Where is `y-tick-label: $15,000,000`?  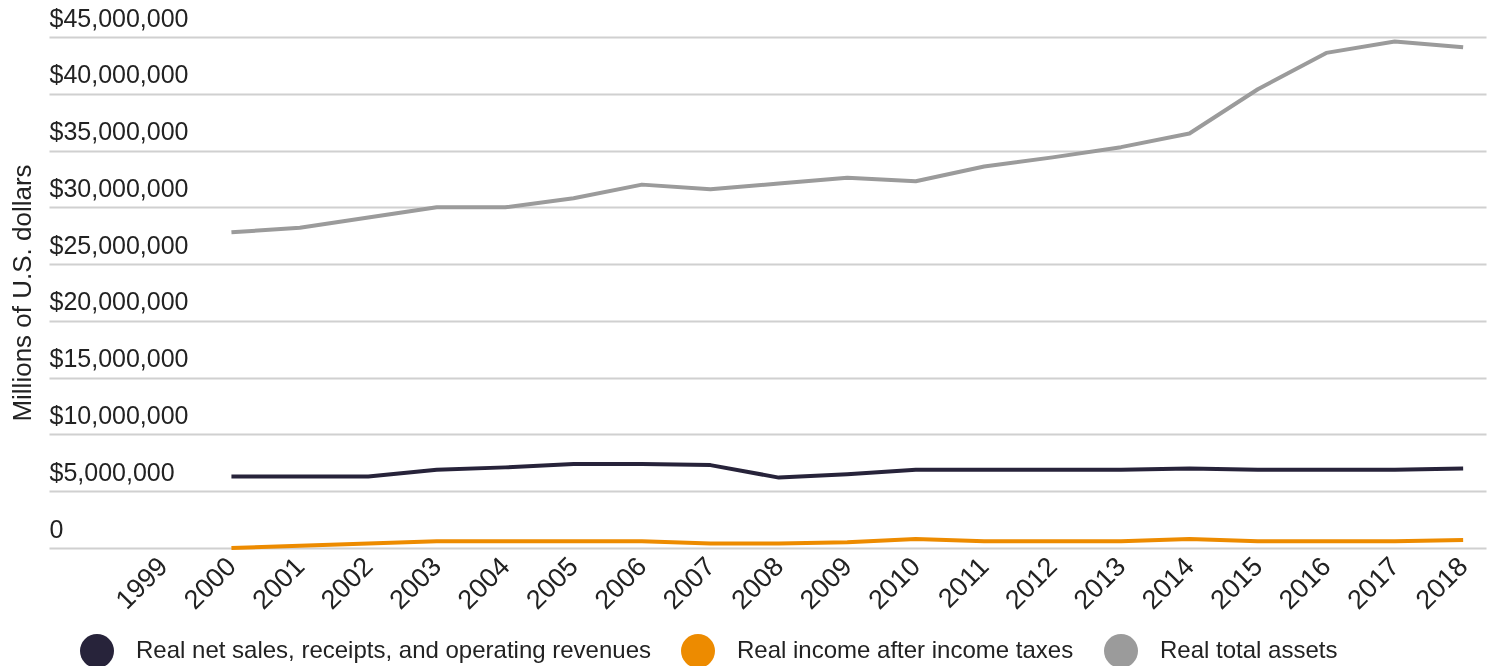
y-tick-label: $15,000,000 is located at coordinates (119, 358).